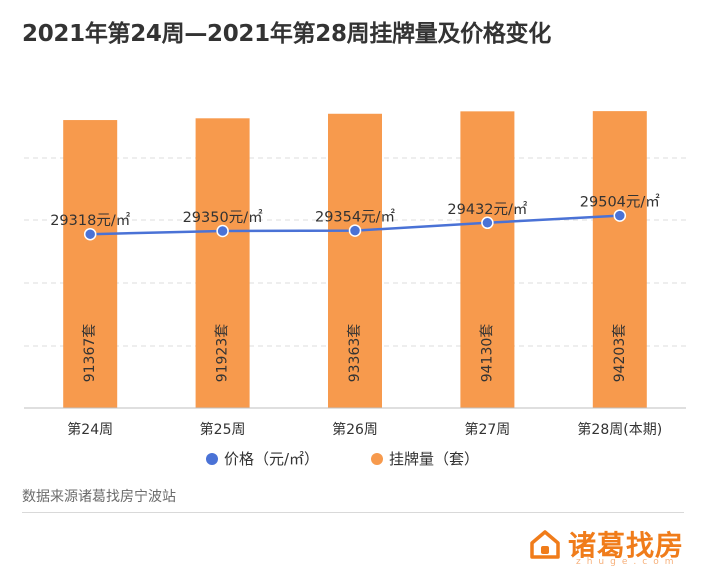 The width and height of the screenshot is (711, 576). I want to click on legend-marker-price, so click(212, 459).